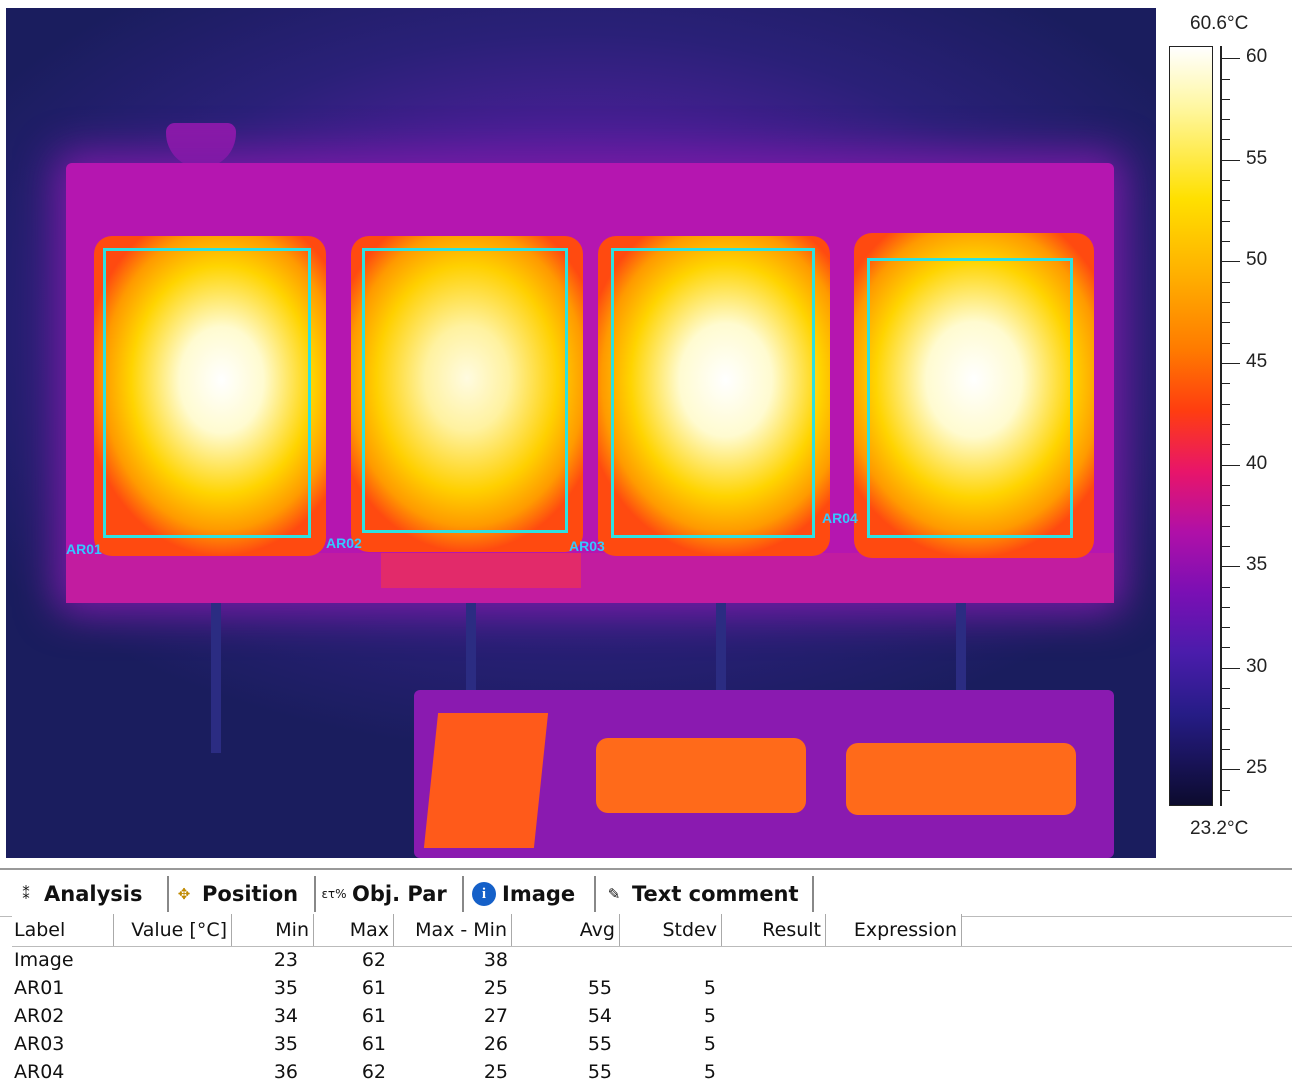  I want to click on scale-tick-label: 60, so click(1257, 57).